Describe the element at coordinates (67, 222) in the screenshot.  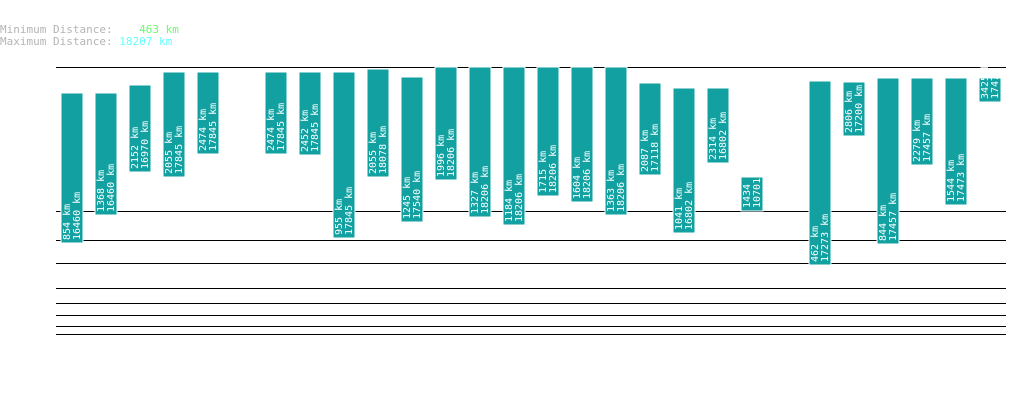
I see `bar-label-min: 854 km` at that location.